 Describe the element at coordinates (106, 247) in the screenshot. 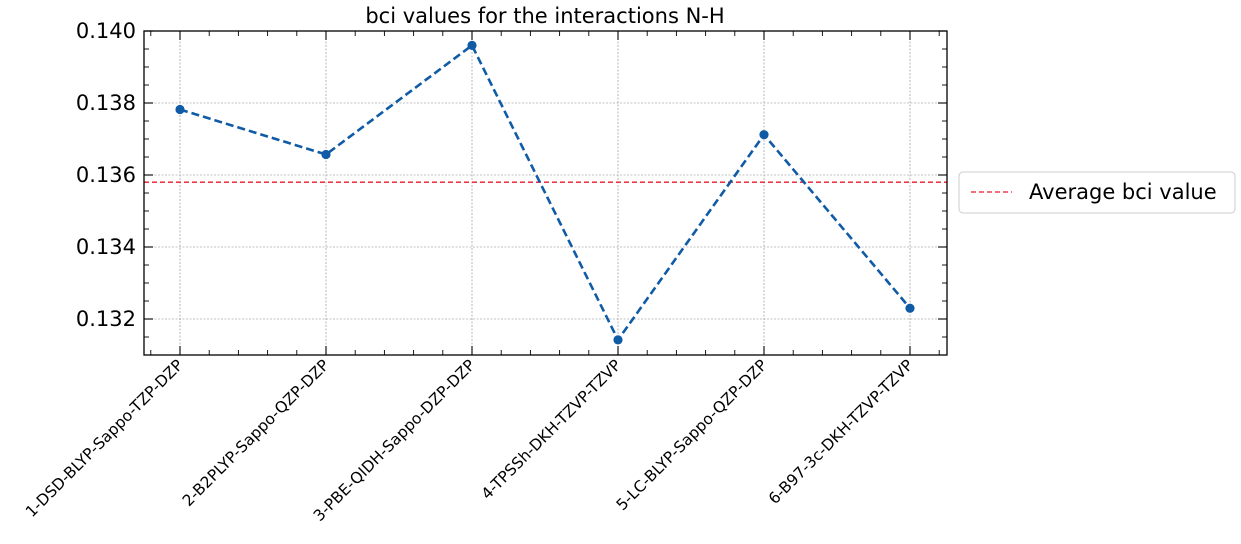

I see `y-tick-label: 0.134` at that location.